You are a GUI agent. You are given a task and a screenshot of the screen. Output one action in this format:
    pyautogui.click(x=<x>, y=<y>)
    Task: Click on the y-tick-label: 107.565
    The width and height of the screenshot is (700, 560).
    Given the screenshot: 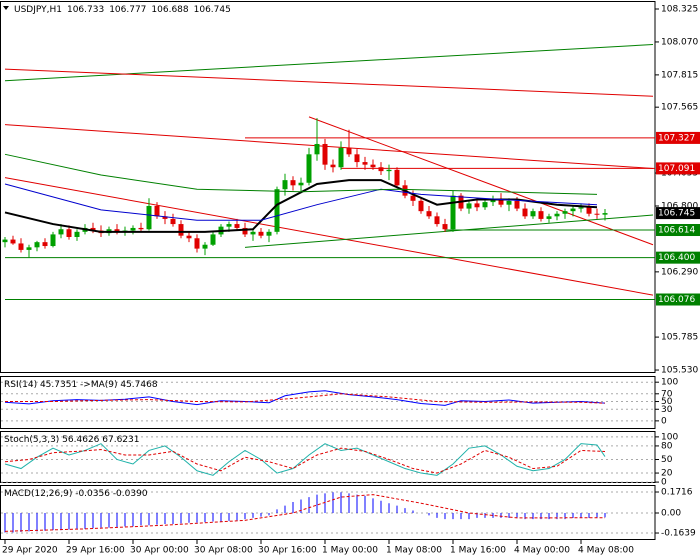 What is the action you would take?
    pyautogui.click(x=679, y=108)
    